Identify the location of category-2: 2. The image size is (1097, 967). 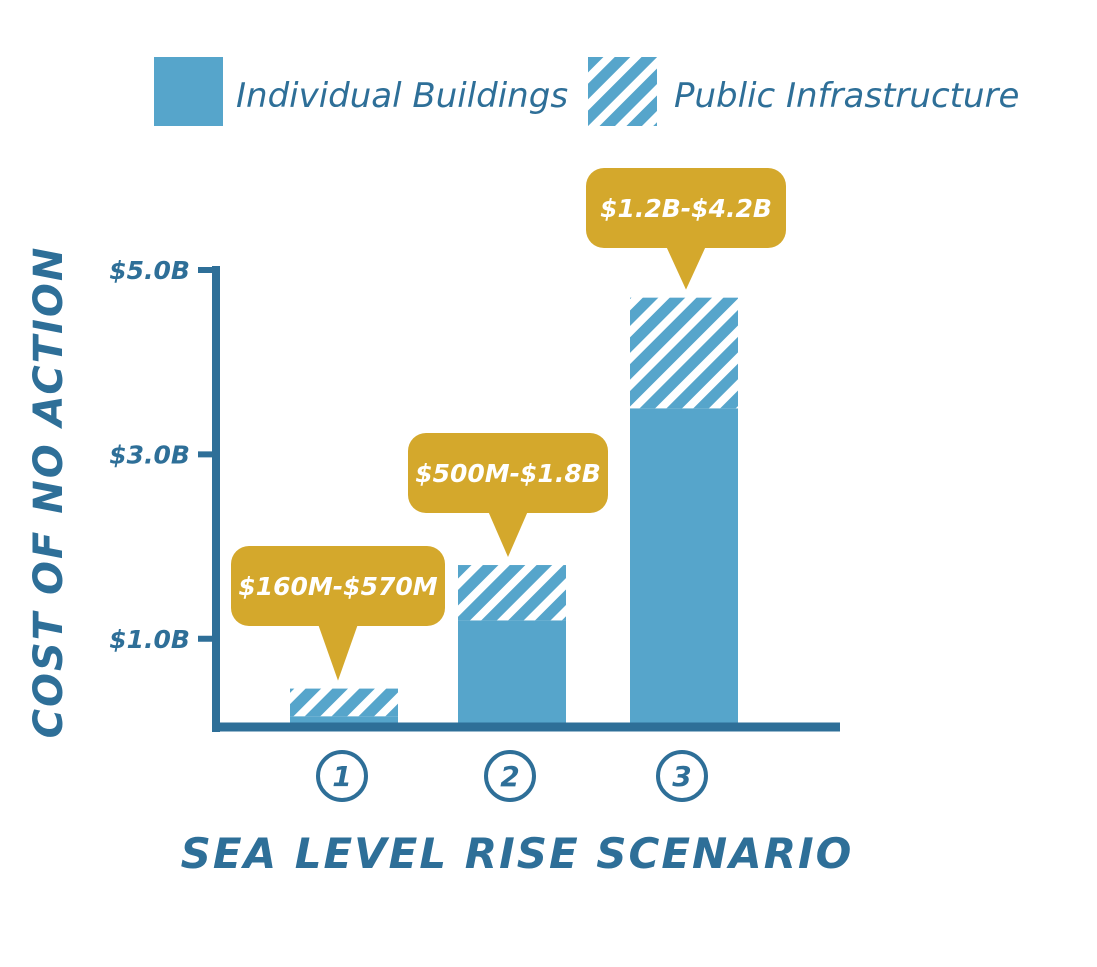
(510, 776).